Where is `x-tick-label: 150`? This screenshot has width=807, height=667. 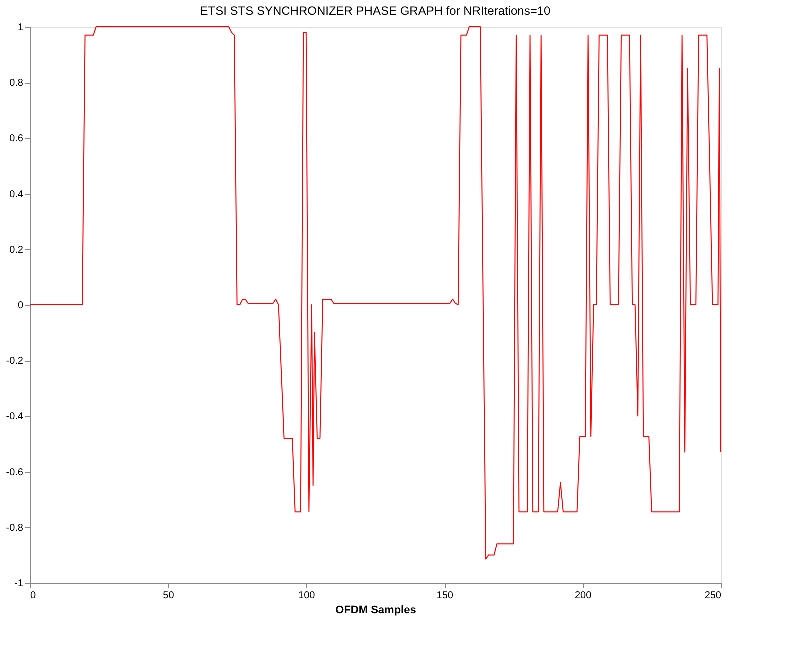
x-tick-label: 150 is located at coordinates (445, 596).